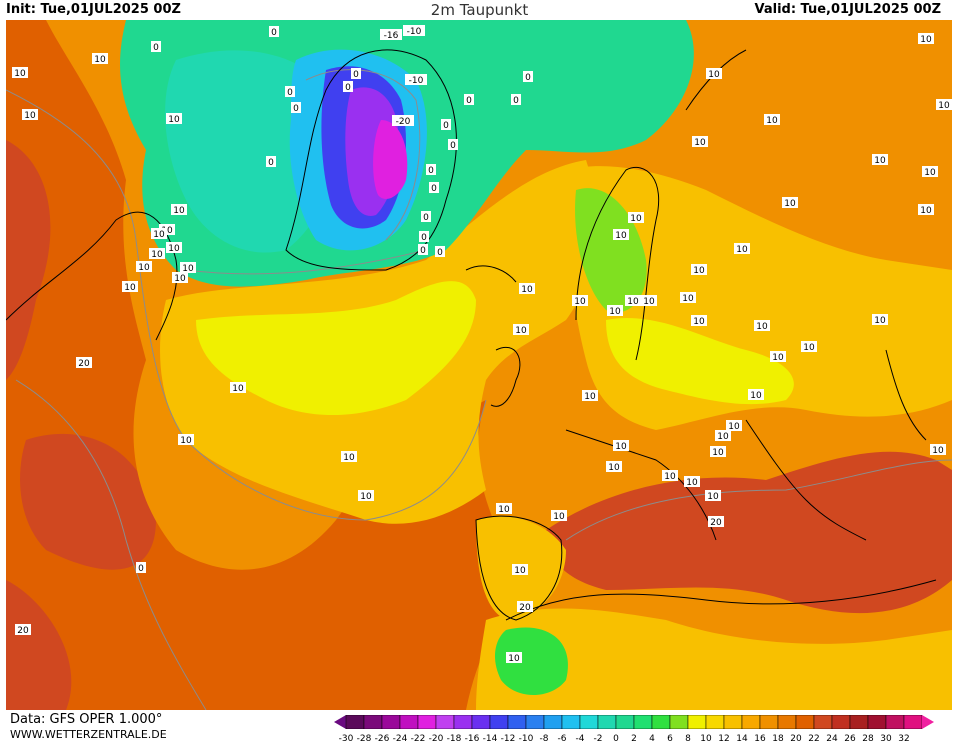 This screenshot has height=744, width=959. Describe the element at coordinates (544, 739) in the screenshot. I see `colorbar-label: -8` at that location.